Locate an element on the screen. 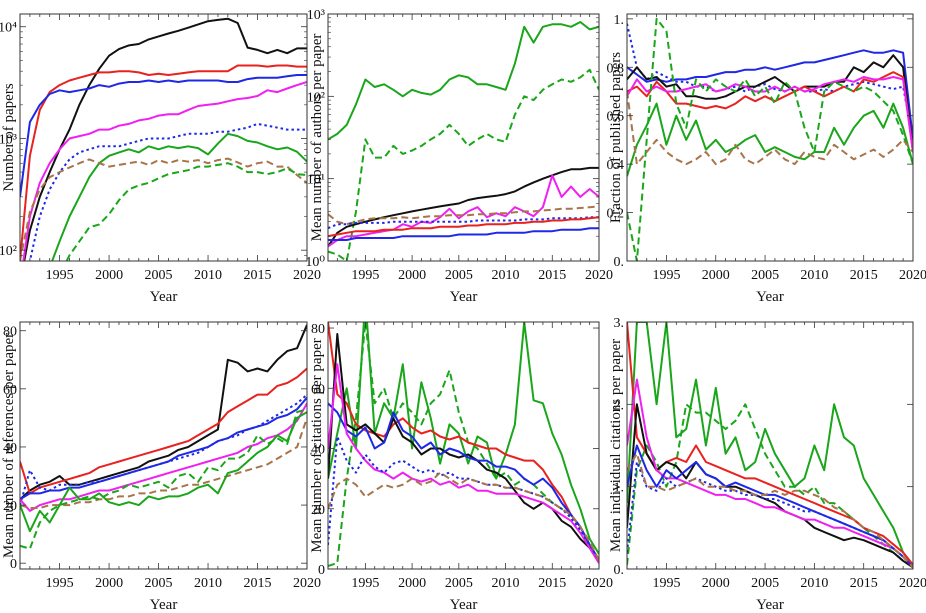 Image resolution: width=926 pixels, height=613 pixels. y-axis-label: Mean number of references per paper is located at coordinates (9, 445).